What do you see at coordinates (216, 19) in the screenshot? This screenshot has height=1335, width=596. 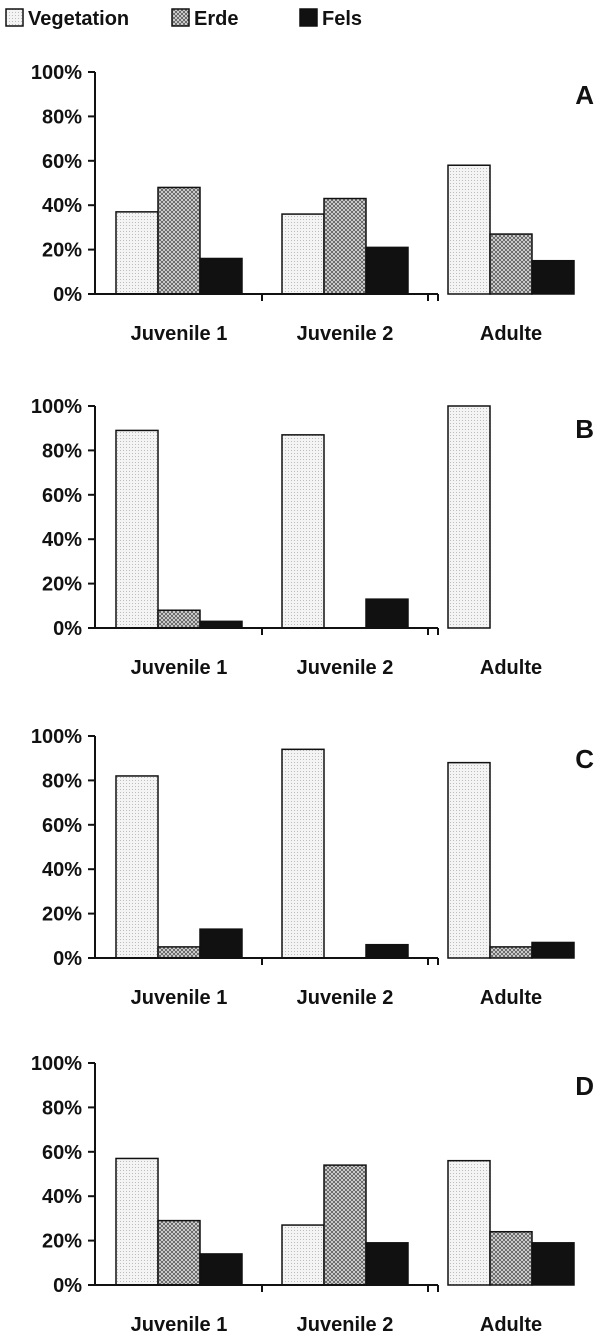 I see `legend-label-erde: Erde` at bounding box center [216, 19].